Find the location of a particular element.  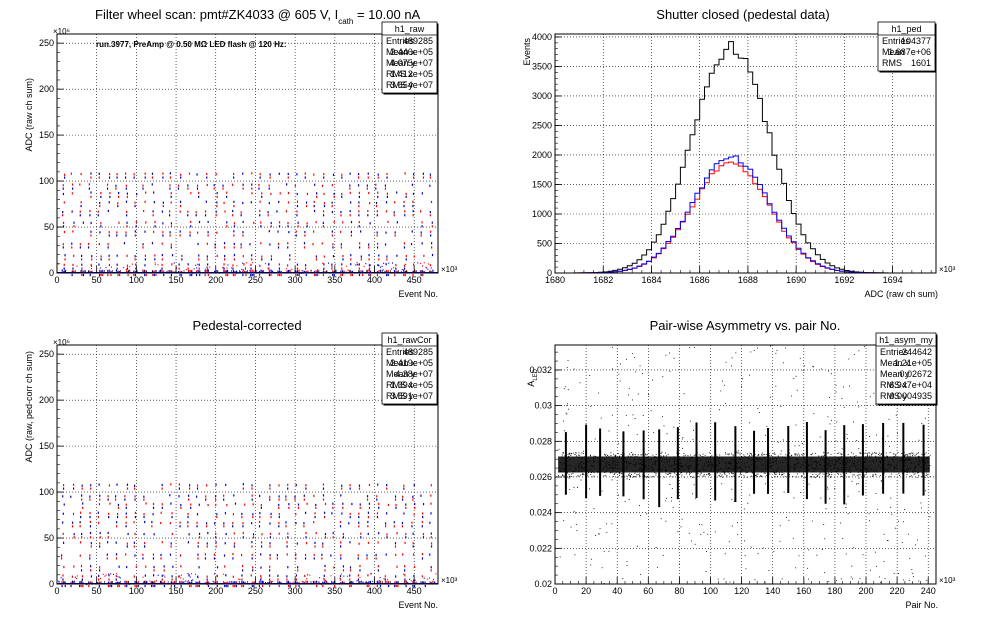

y-tick-label: 2500 is located at coordinates (542, 125).